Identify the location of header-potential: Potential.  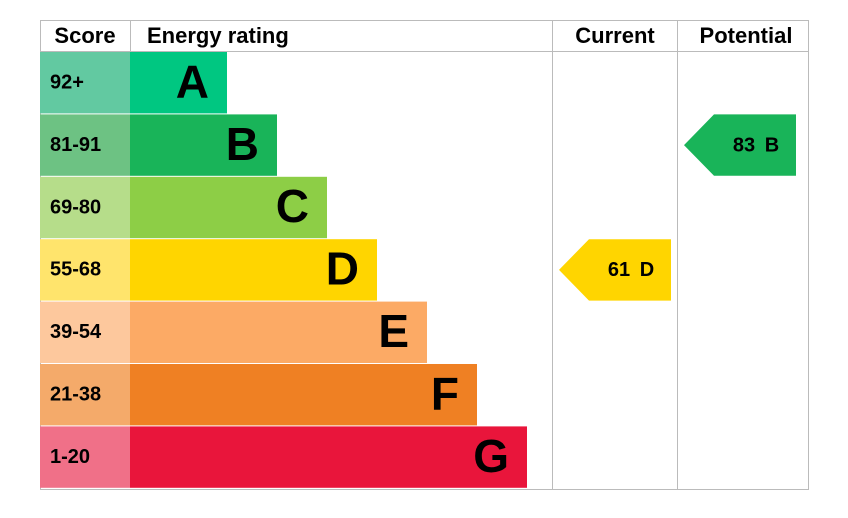
(746, 35).